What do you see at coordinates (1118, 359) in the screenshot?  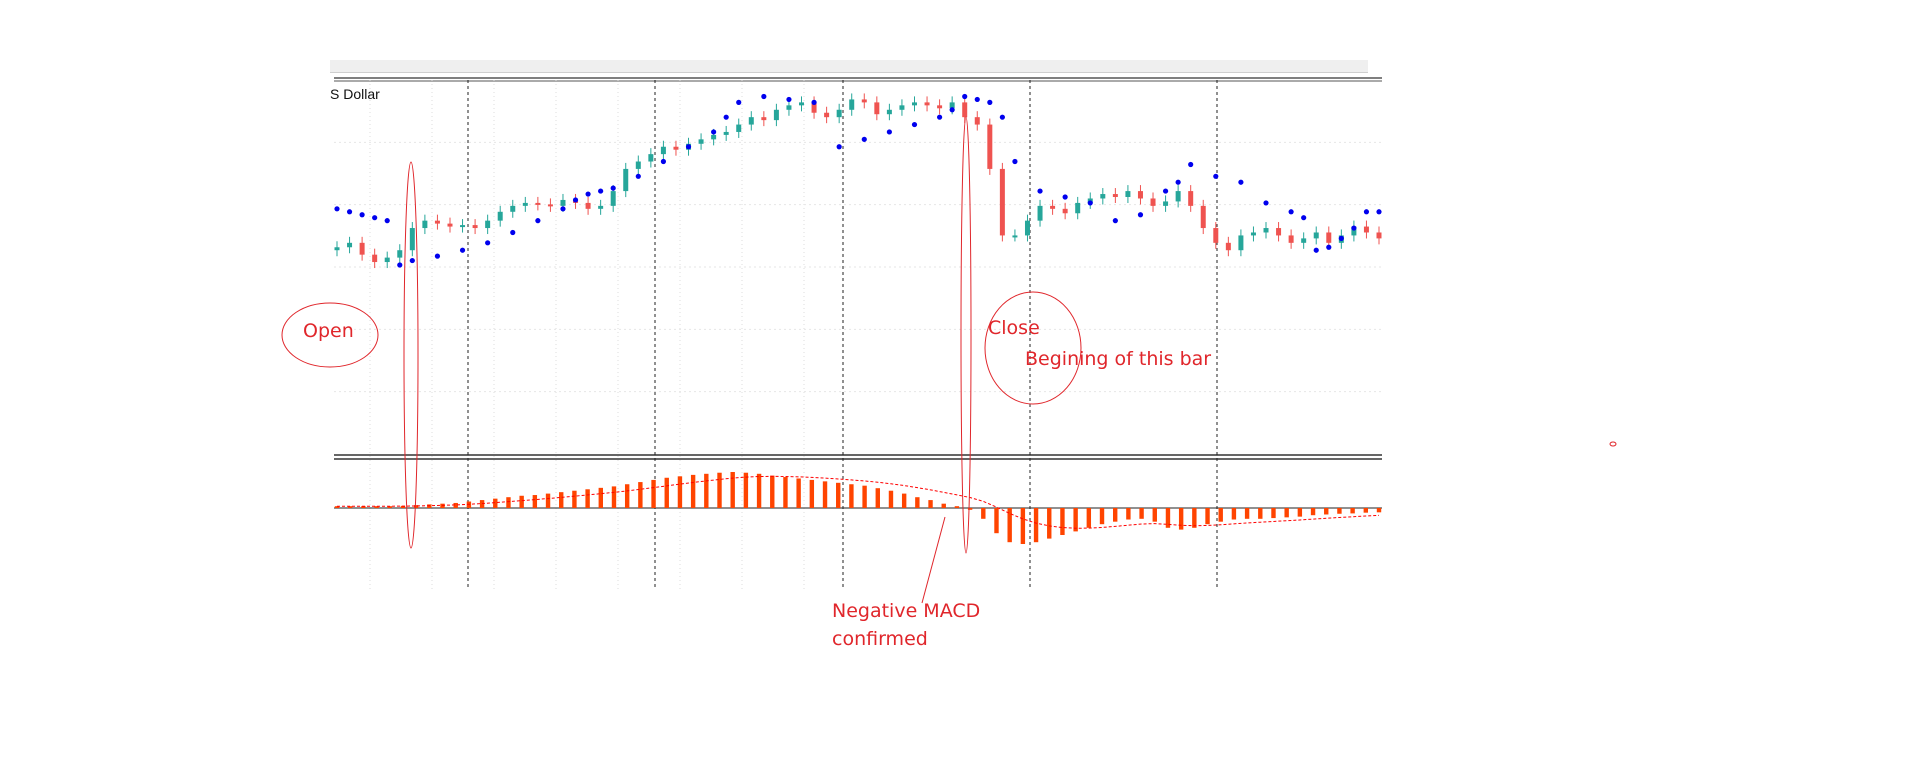 I see `begin-bar-annotation: Begining of this bar` at bounding box center [1118, 359].